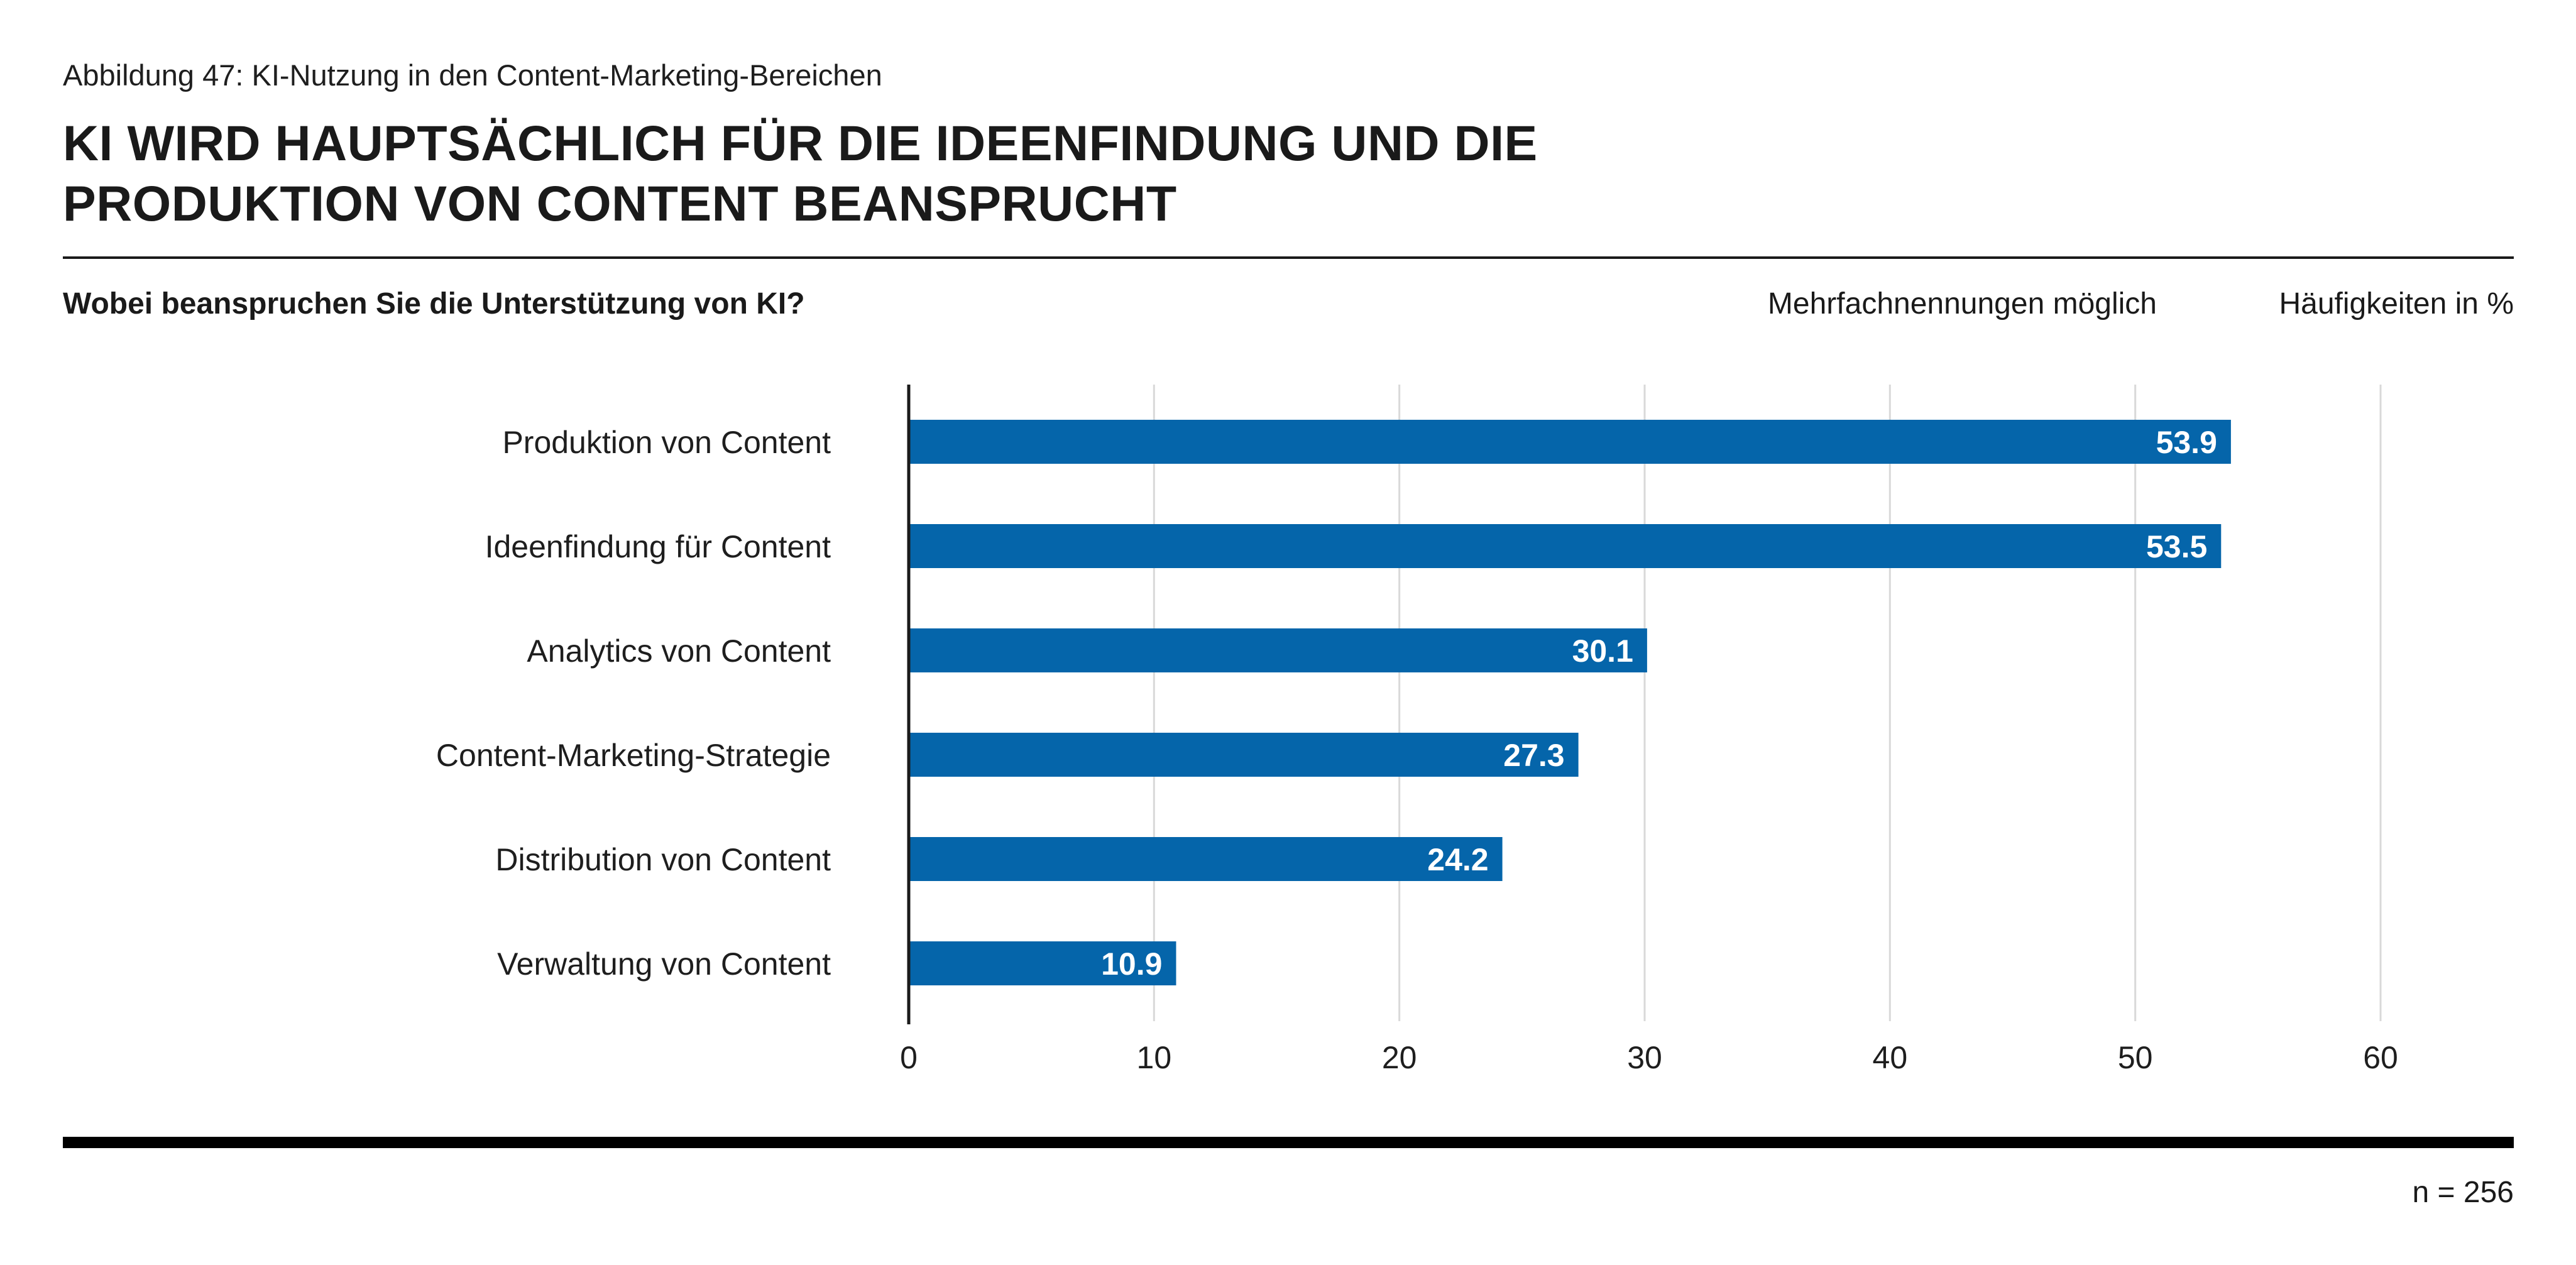 The image size is (2576, 1265). I want to click on category-label: Ideenfindung für Content, so click(658, 546).